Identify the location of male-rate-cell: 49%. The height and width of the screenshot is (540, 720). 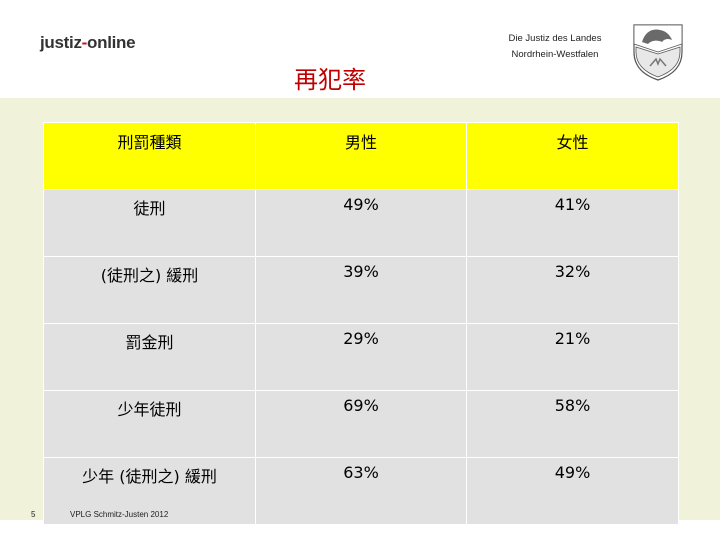
(361, 223).